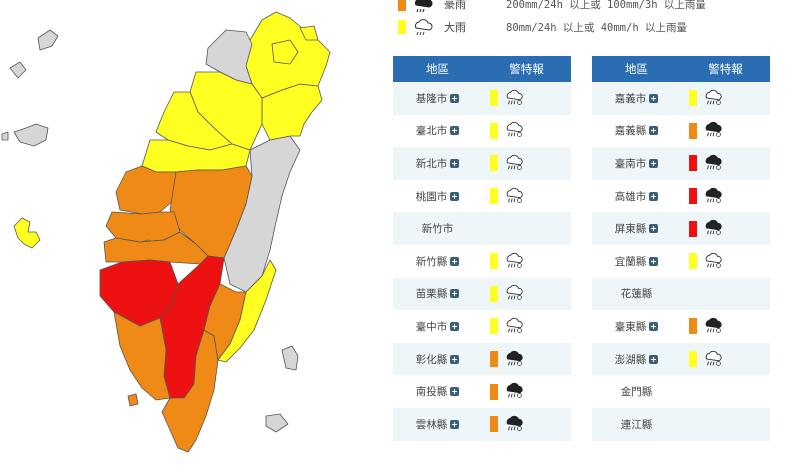 This screenshot has height=470, width=800. I want to click on region-name: 苗栗縣, so click(431, 294).